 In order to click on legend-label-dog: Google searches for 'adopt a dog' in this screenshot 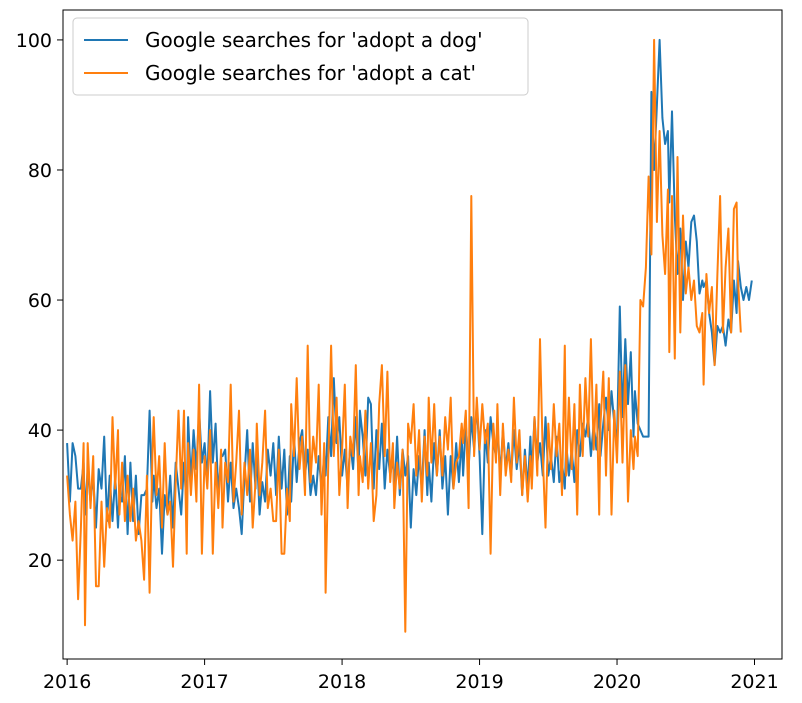, I will do `click(314, 40)`.